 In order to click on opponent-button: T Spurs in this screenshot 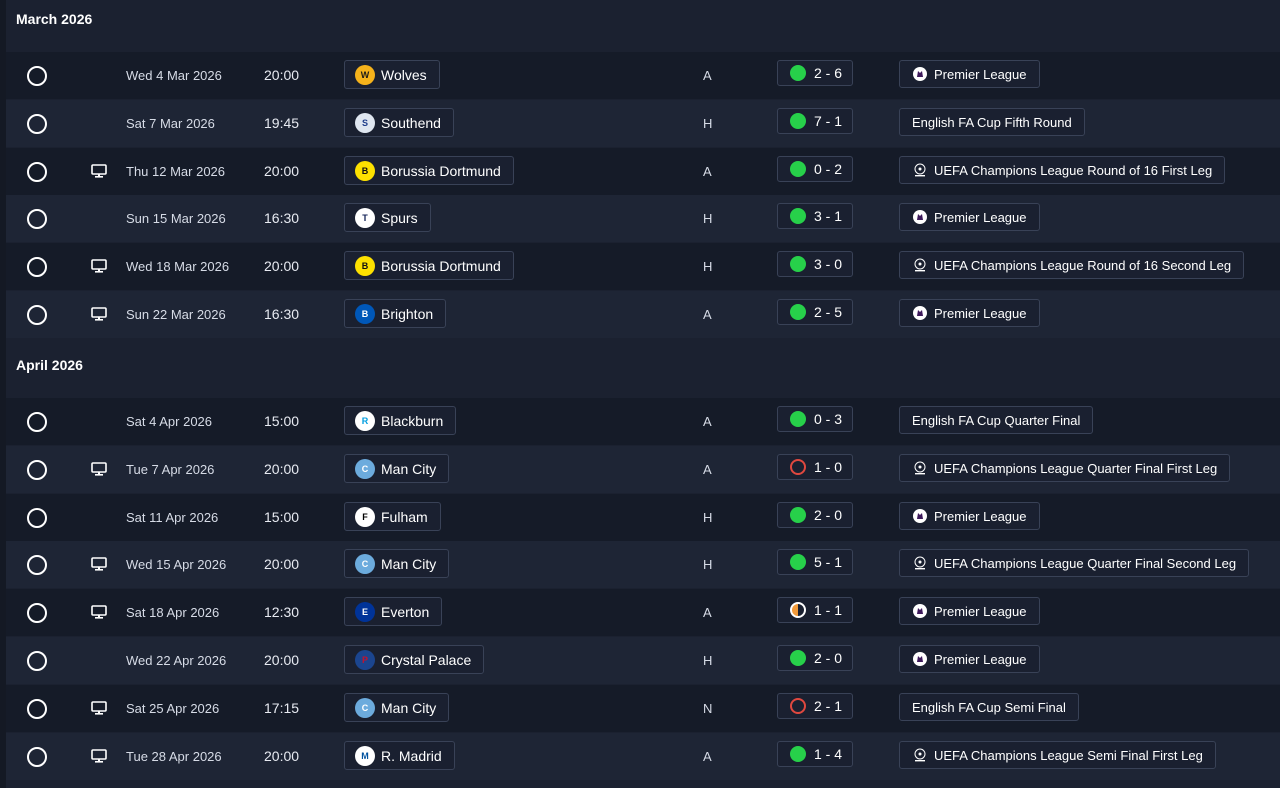, I will do `click(387, 217)`.